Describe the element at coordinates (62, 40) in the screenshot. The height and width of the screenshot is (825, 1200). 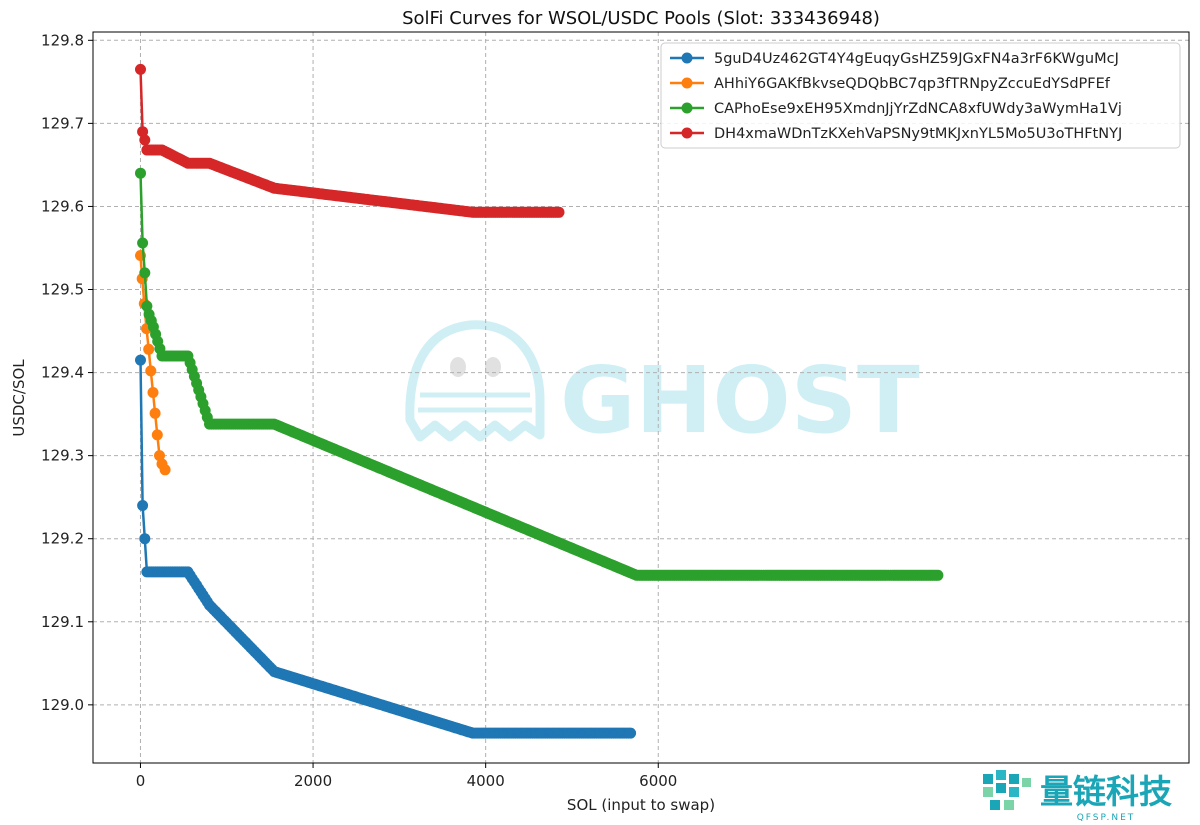
I see `y-tick-label: 129.8` at that location.